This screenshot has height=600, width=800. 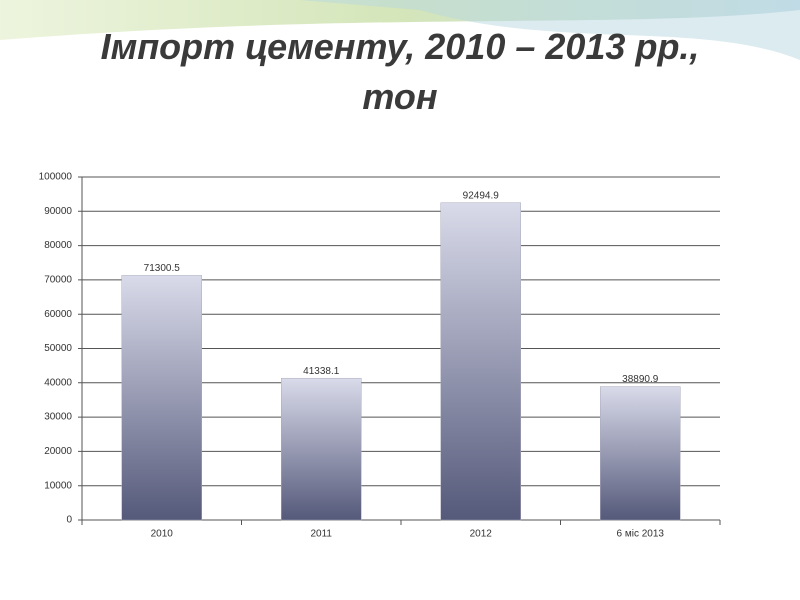 I want to click on decoration, so click(x=550, y=30).